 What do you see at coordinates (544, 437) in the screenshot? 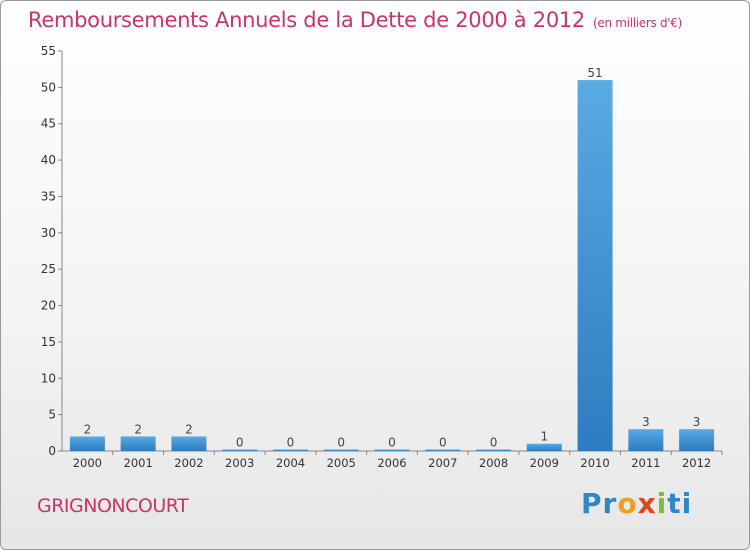
I see `data-label: 1` at bounding box center [544, 437].